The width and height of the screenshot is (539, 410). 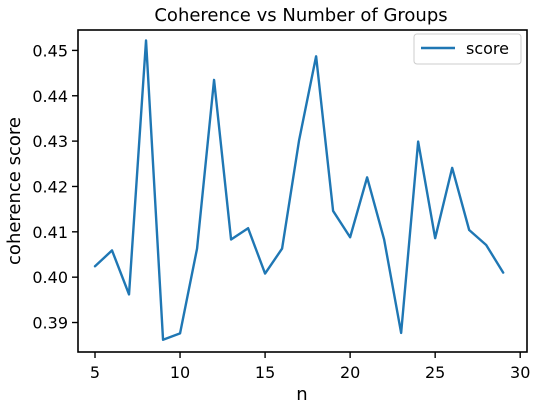 I want to click on legend-box, so click(x=467, y=49).